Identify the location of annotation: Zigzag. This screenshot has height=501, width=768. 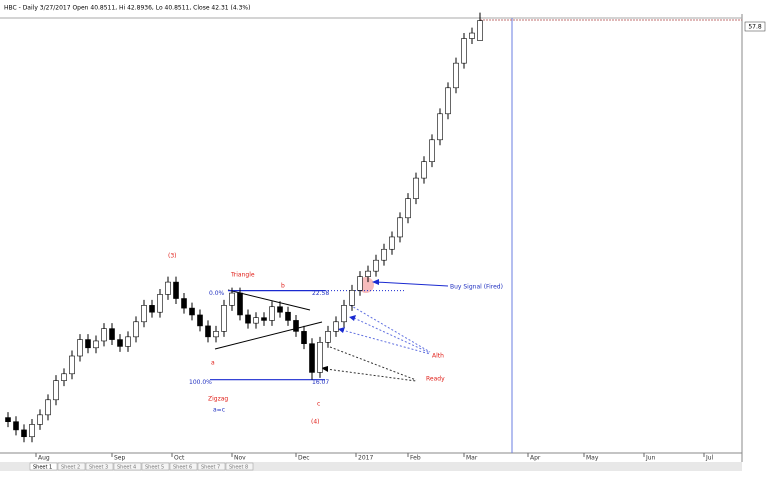
(218, 399).